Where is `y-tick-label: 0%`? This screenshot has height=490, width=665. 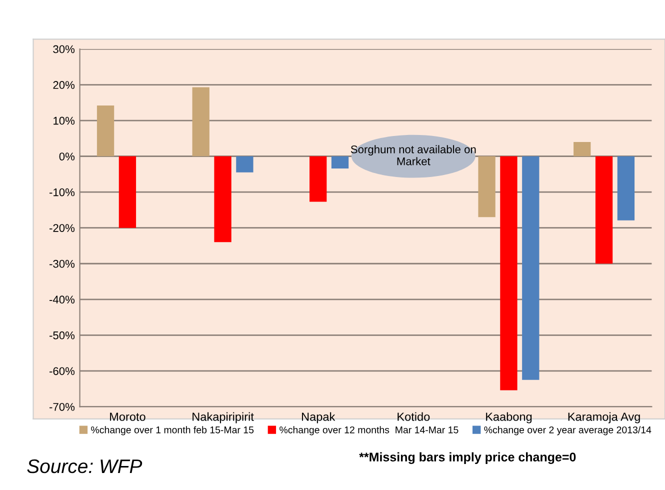
y-tick-label: 0% is located at coordinates (67, 156).